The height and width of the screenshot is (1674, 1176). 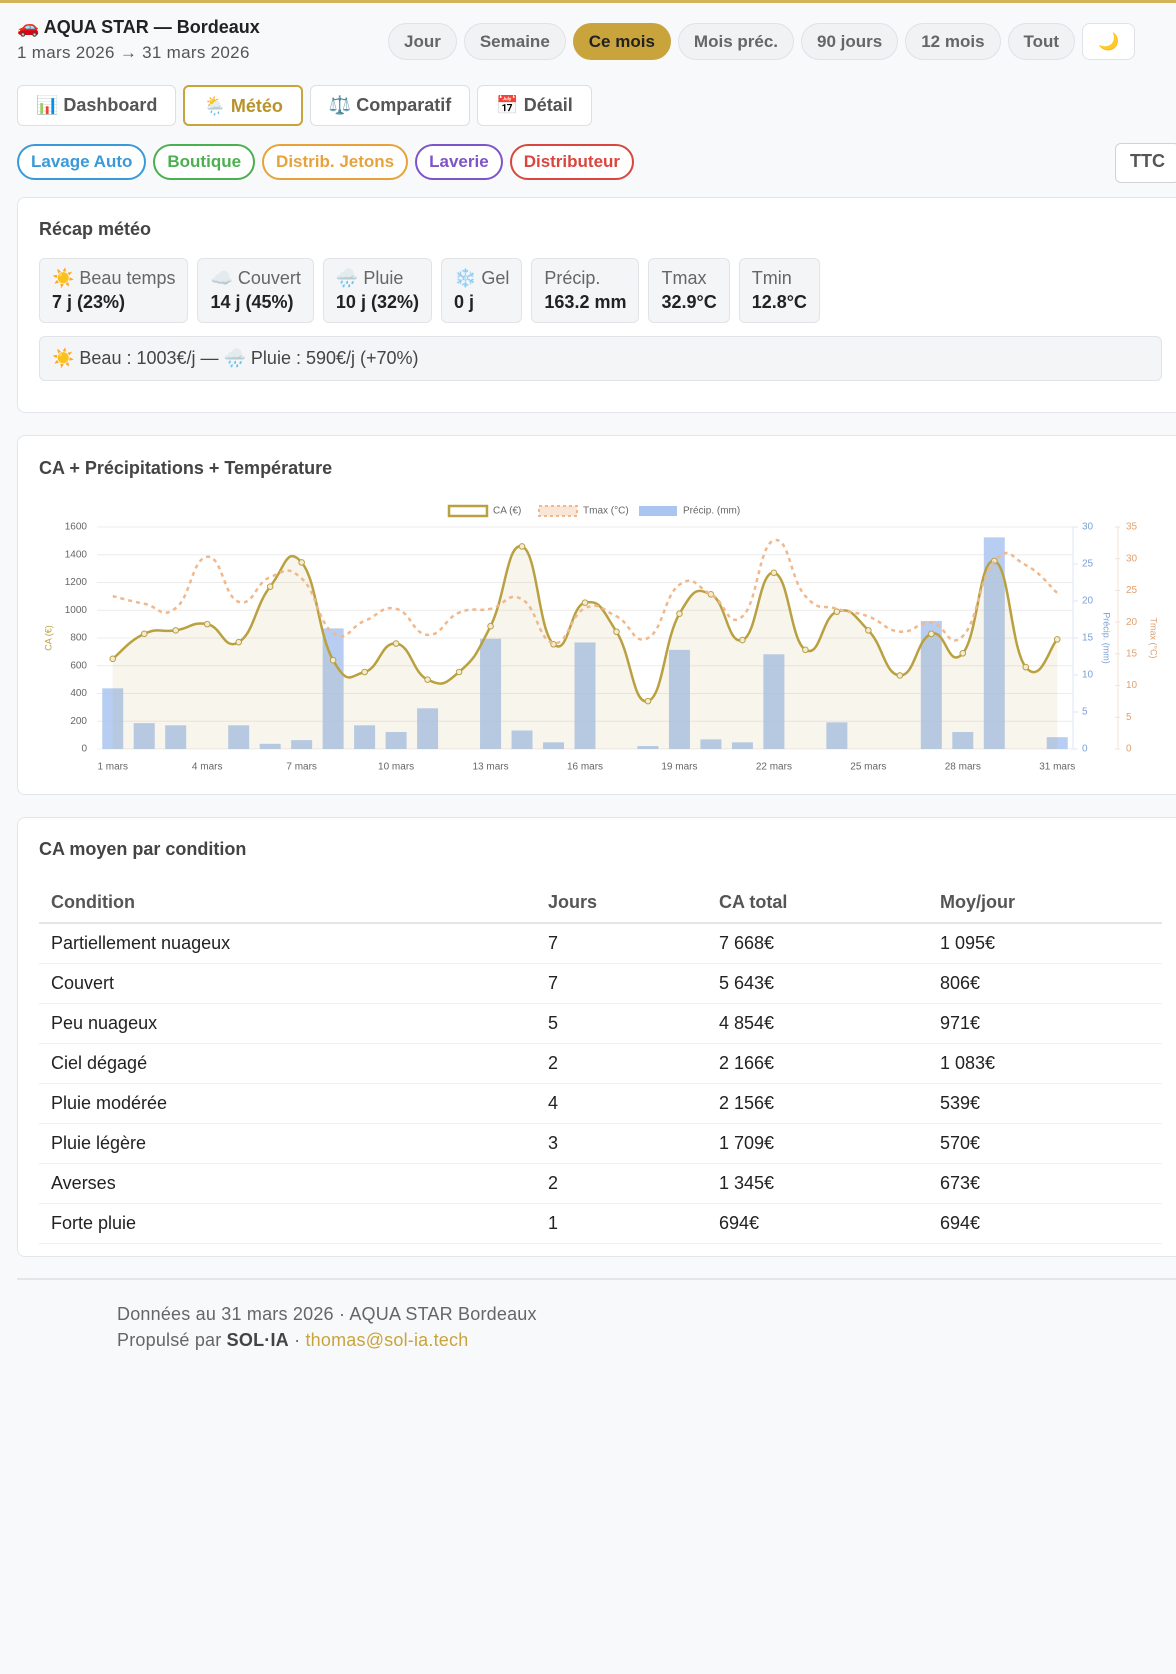 I want to click on tab: 📊 Dashboard, so click(x=97, y=105).